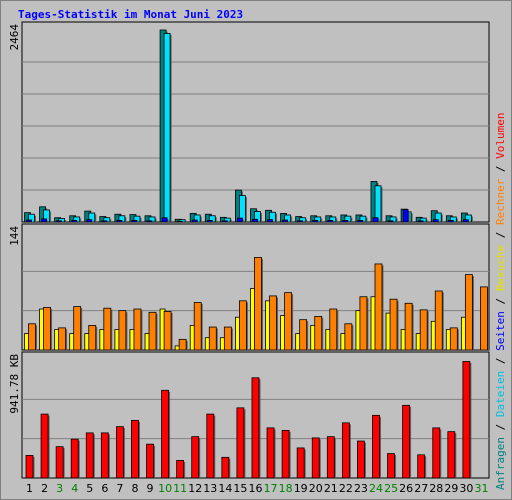 The image size is (512, 500). I want to click on chart-title: Tages-Statistik im Monat Juni 2023, so click(131, 14).